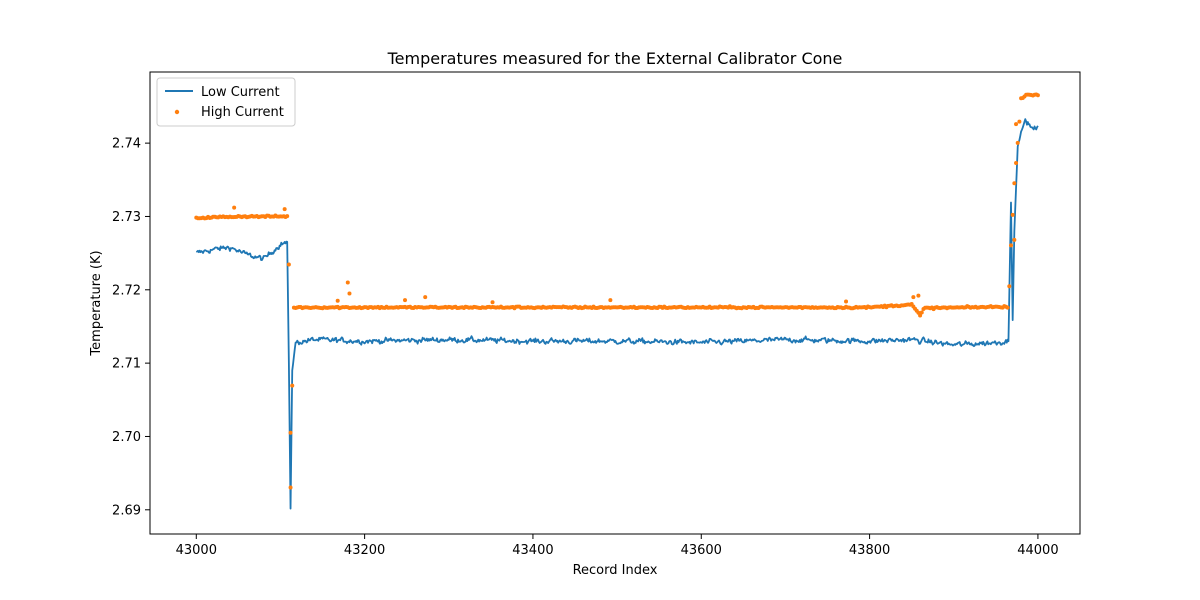  Describe the element at coordinates (96, 303) in the screenshot. I see `y-axis-label: Temperature (K)` at that location.